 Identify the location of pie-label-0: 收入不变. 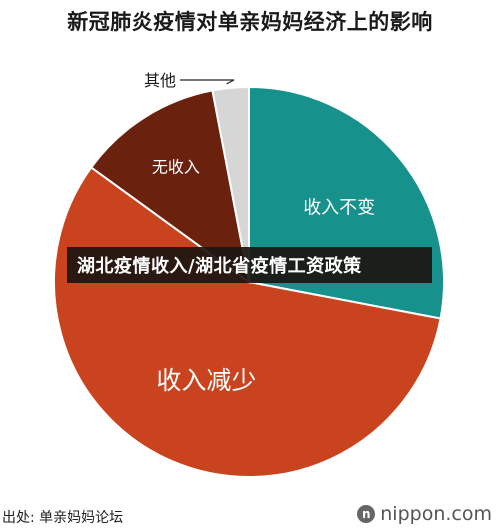
(339, 208).